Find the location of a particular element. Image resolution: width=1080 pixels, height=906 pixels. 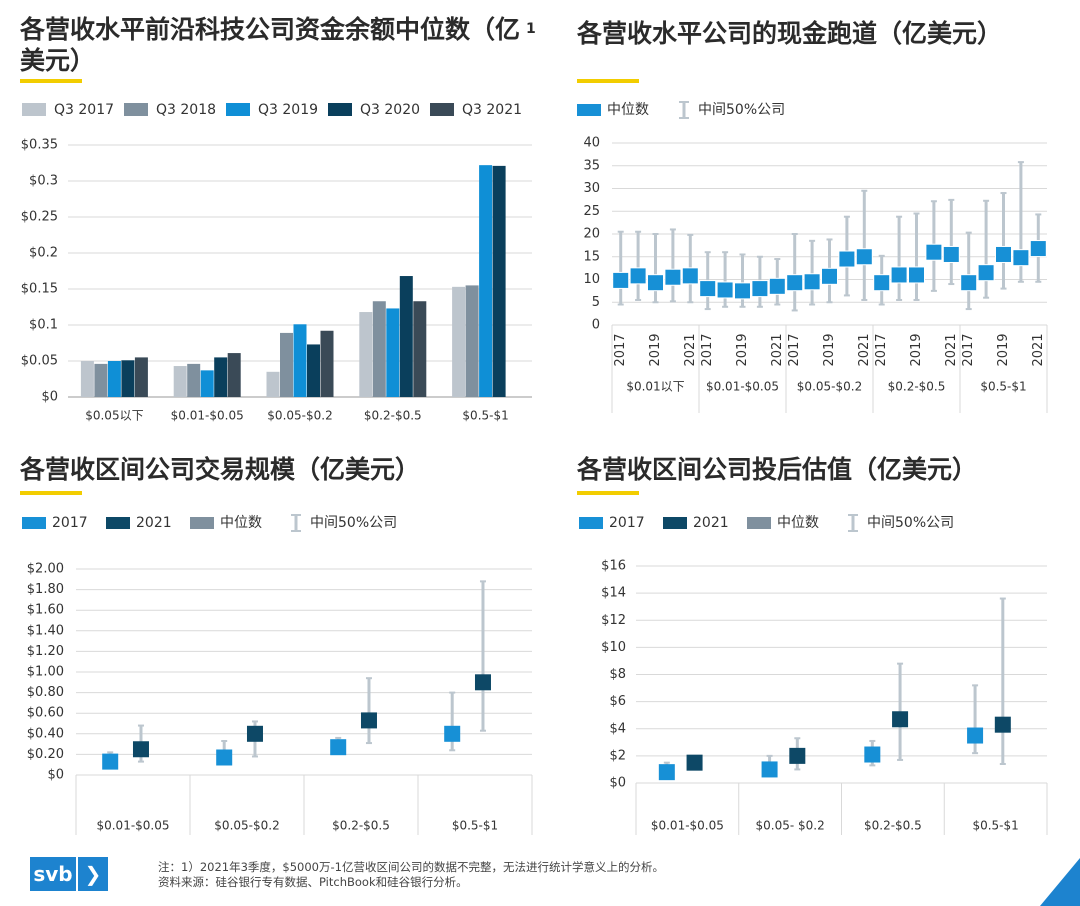

chart3-legend-2021-label: 2021 is located at coordinates (154, 523).